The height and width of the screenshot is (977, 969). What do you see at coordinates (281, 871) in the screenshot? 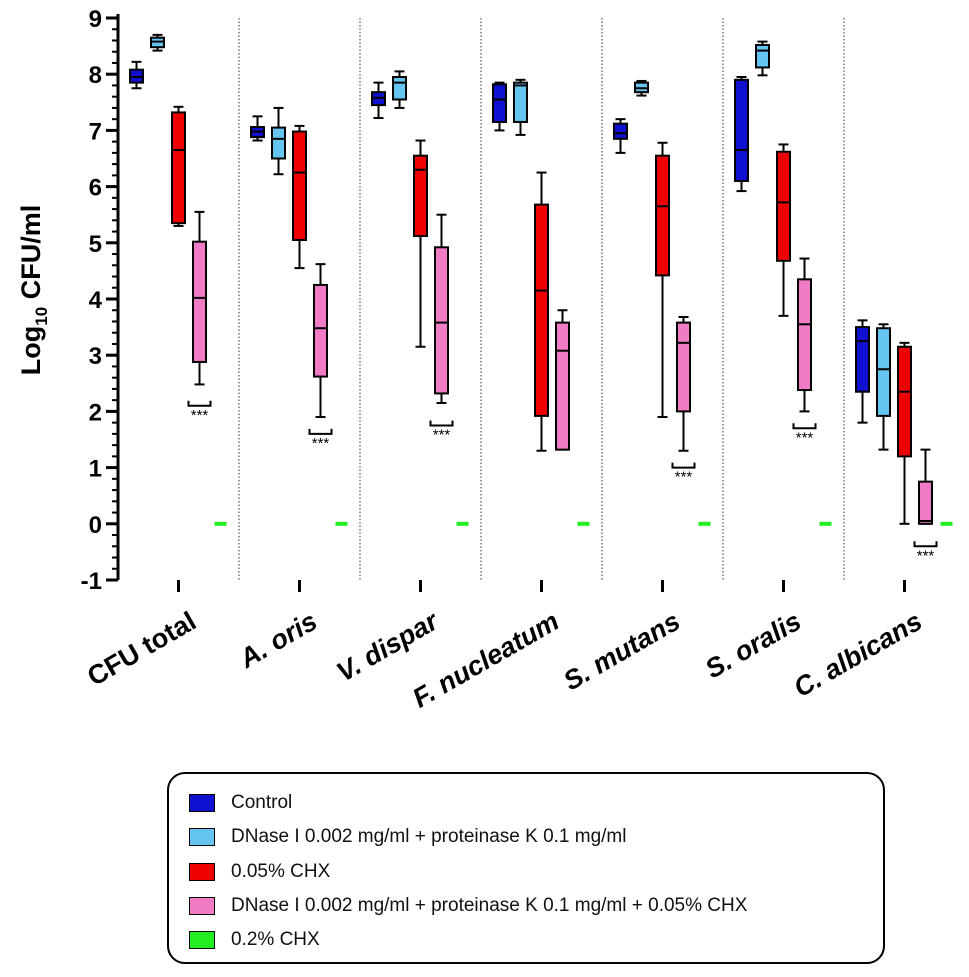
I see `legend-label: 0.05% CHX` at bounding box center [281, 871].